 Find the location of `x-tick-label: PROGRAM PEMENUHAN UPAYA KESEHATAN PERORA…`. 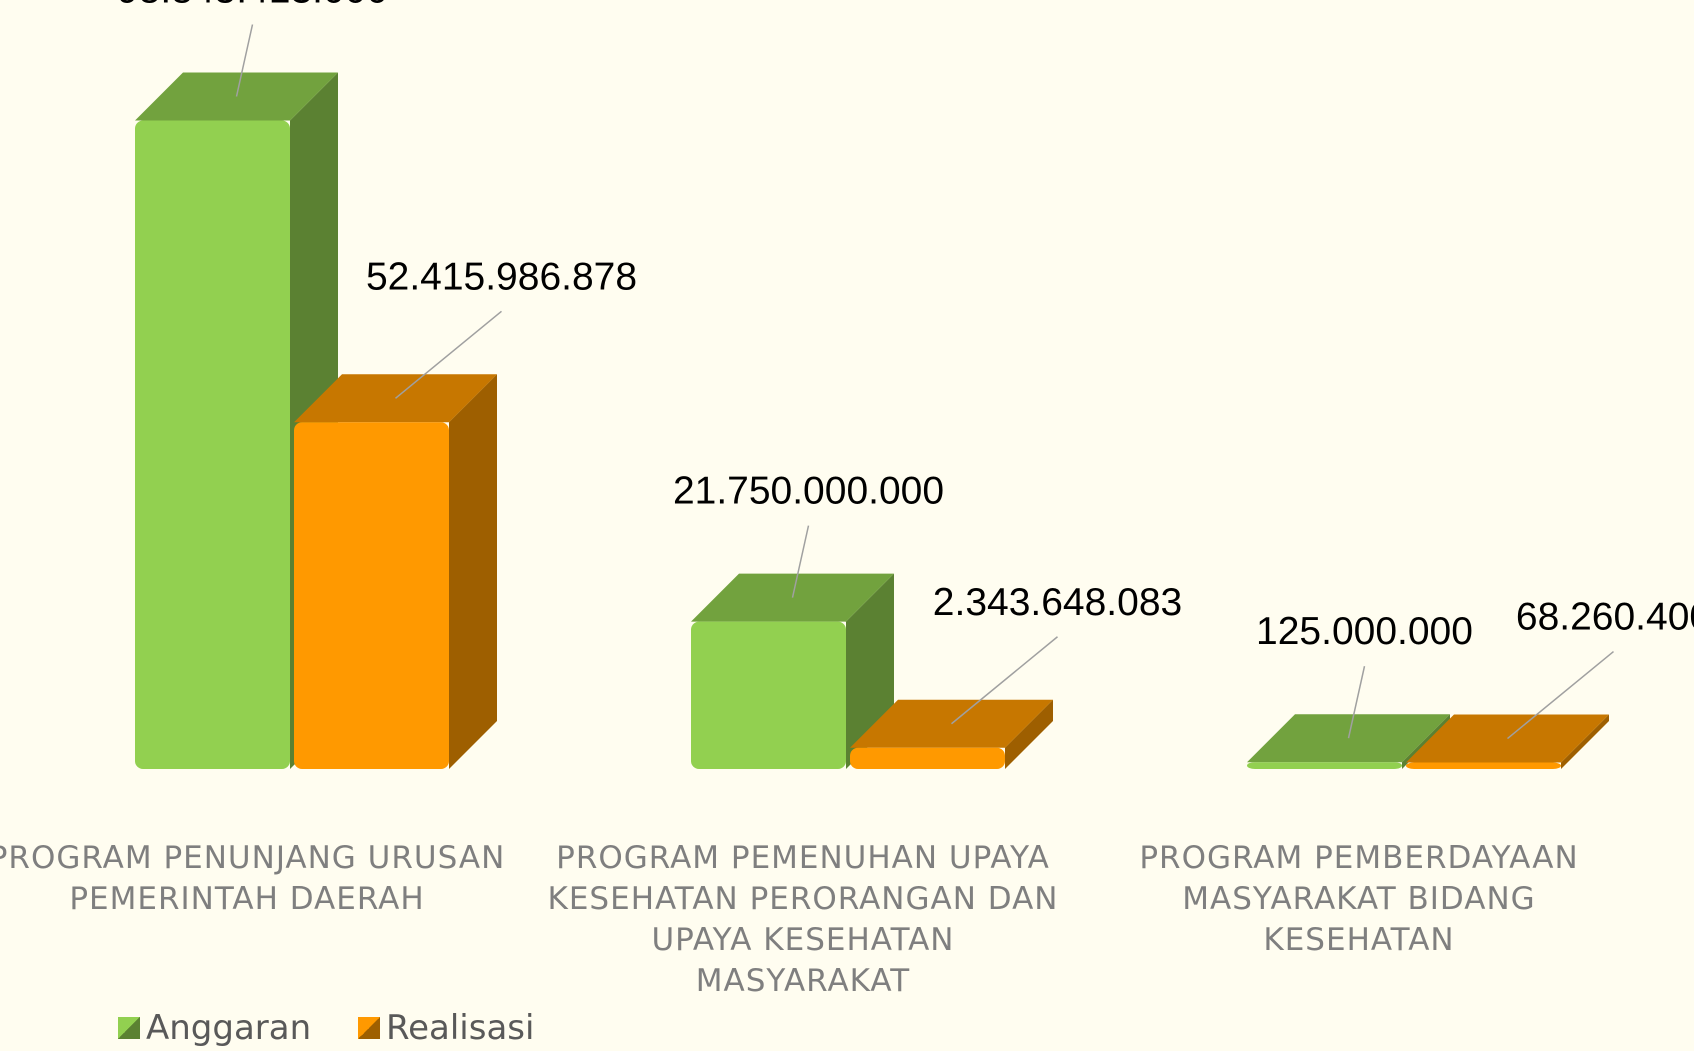

x-tick-label: PROGRAM PEMENUHAN UPAYA KESEHATAN PERORA… is located at coordinates (803, 919).